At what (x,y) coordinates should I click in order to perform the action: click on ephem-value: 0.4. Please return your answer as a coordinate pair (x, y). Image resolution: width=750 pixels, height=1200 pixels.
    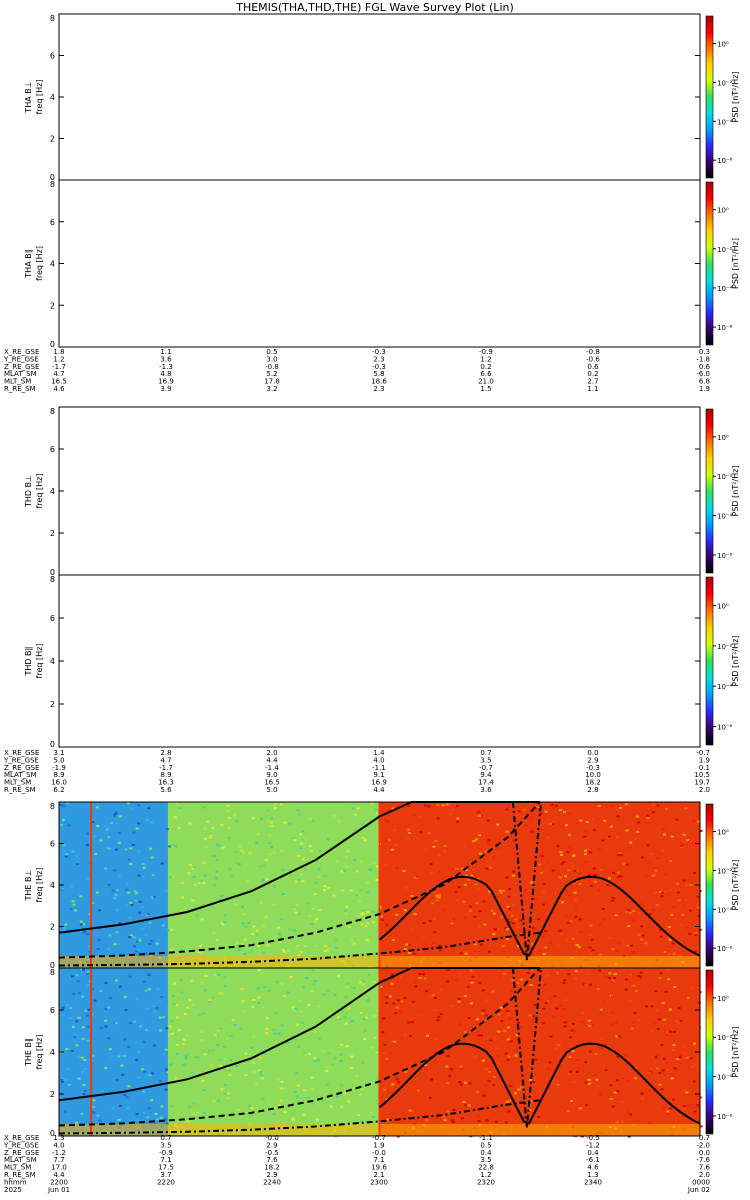
    Looking at the image, I should click on (486, 1153).